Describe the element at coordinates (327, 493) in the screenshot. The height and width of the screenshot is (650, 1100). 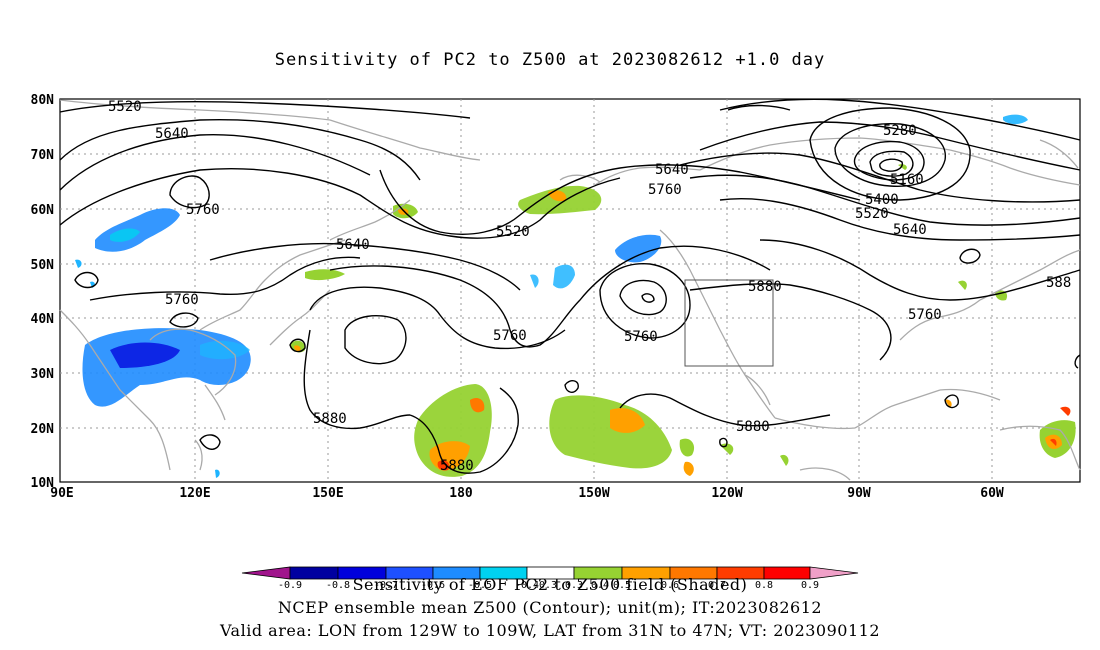
I see `lon-label: 150E` at that location.